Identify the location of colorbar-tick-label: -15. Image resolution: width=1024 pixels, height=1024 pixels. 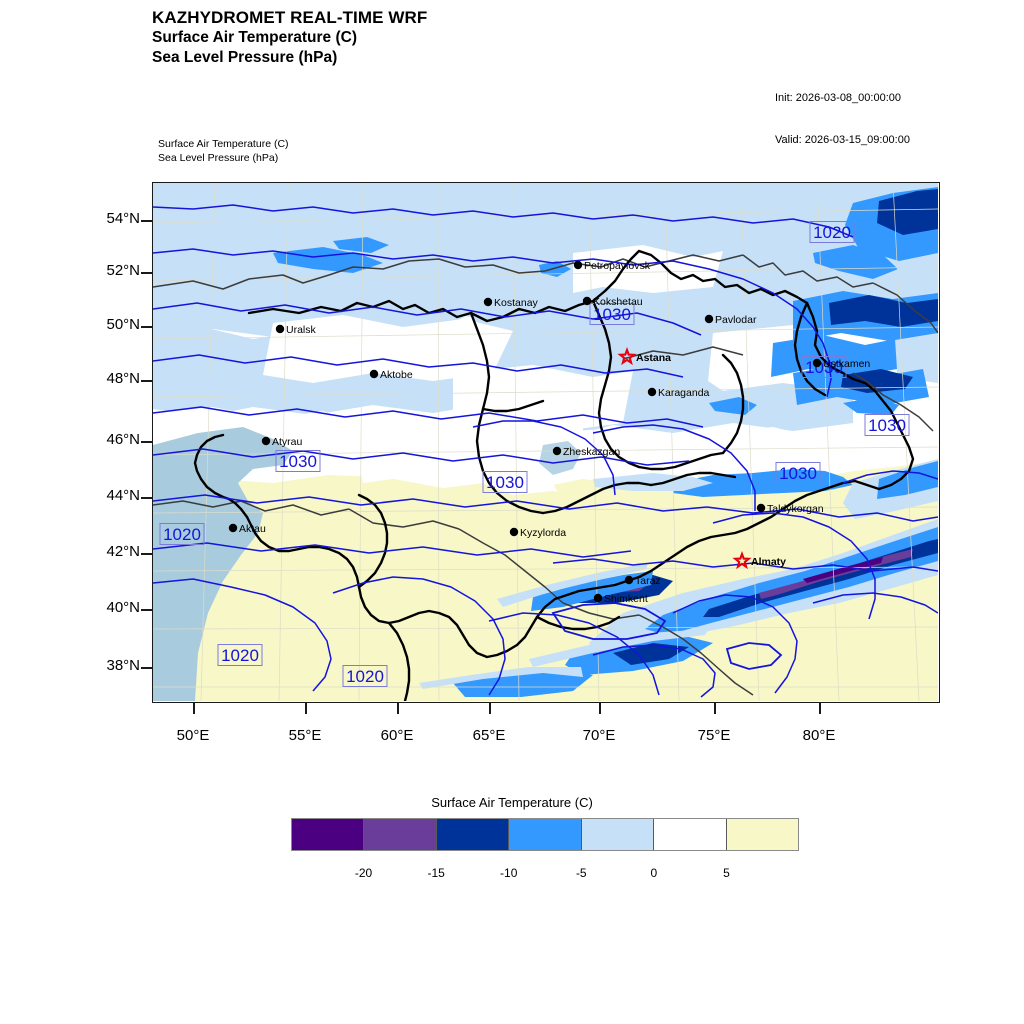
(436, 873).